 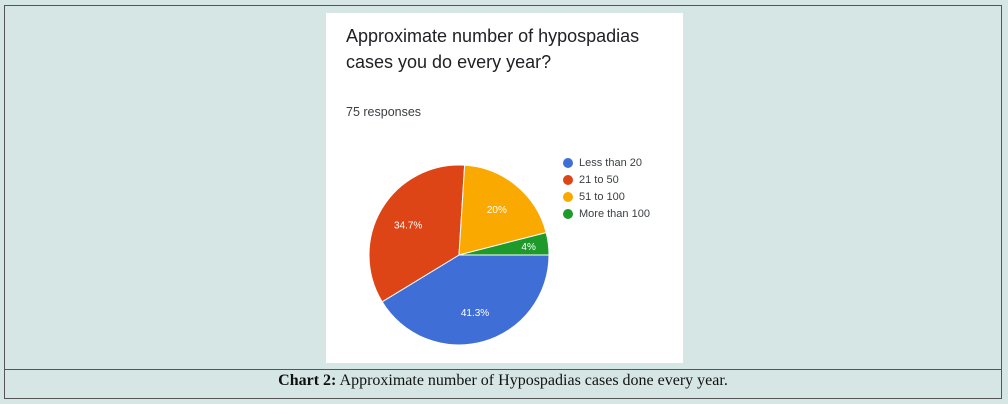 I want to click on pie-chart: 41.3% 34.7% 20% 4%, so click(x=459, y=255).